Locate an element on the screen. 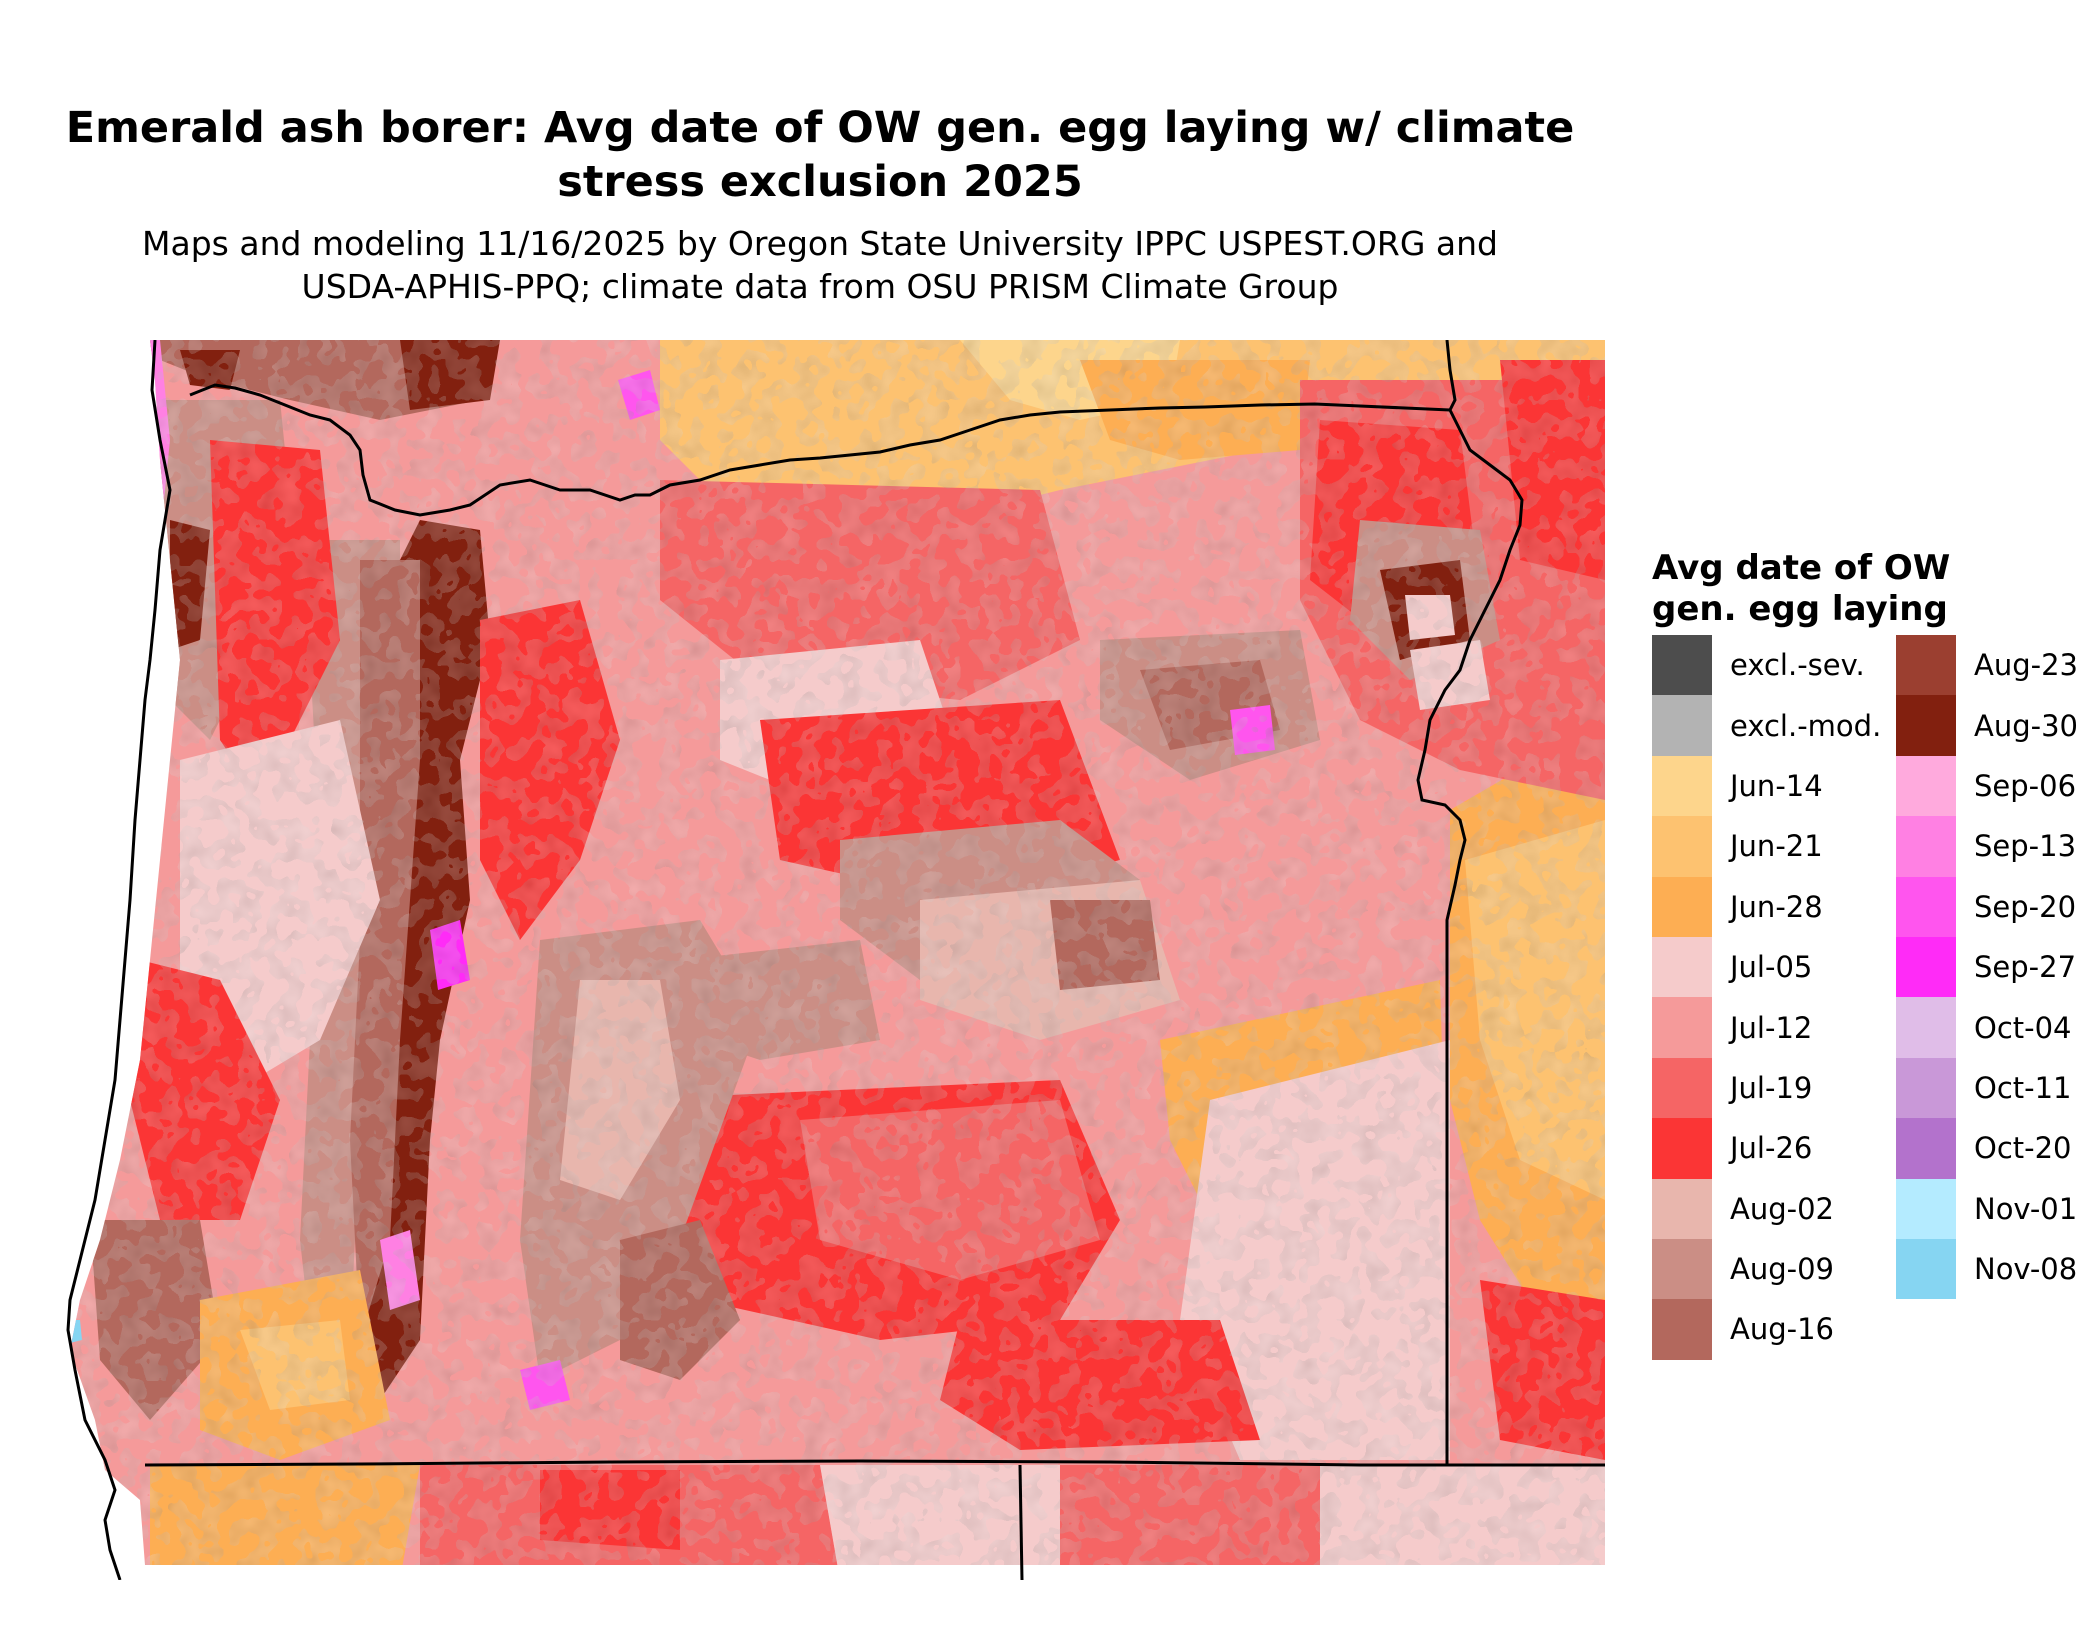 The height and width of the screenshot is (1645, 2100). legend-item: Aug-23 is located at coordinates (1987, 665).